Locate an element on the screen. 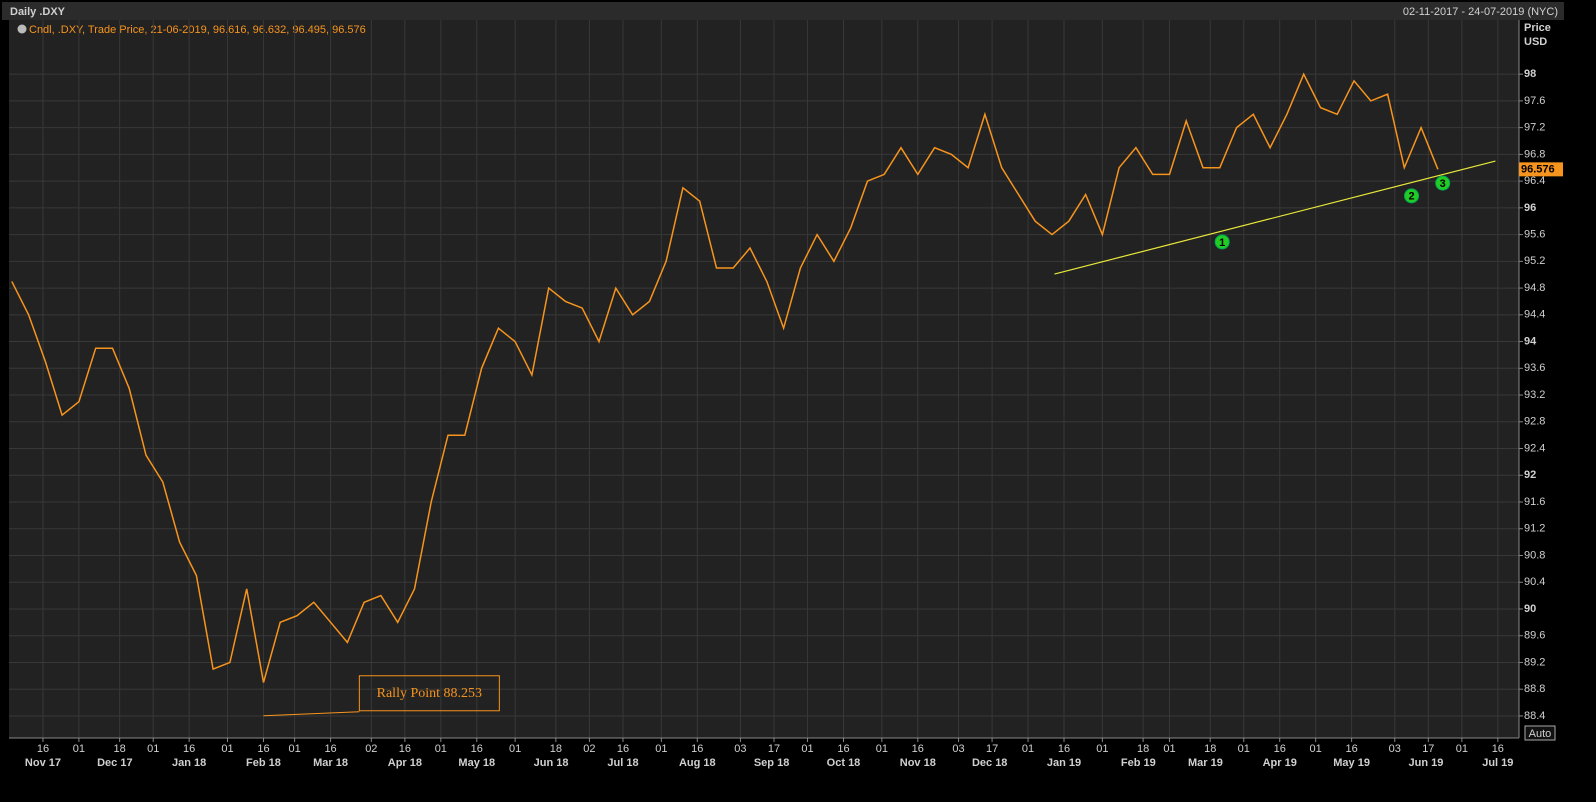 The height and width of the screenshot is (802, 1596). marker-label: 3 is located at coordinates (1443, 184).